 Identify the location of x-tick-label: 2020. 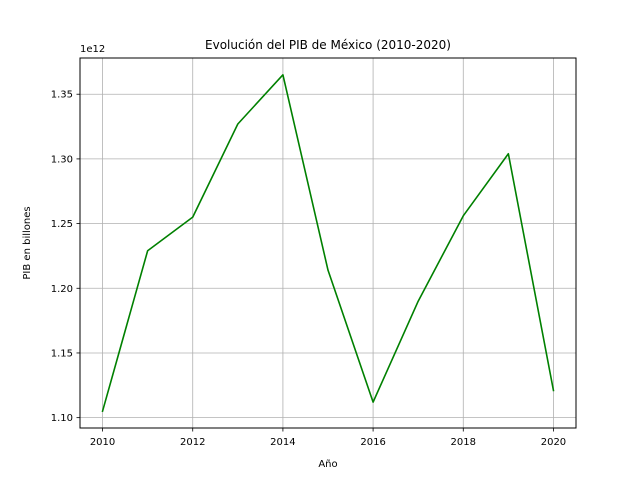
(553, 442).